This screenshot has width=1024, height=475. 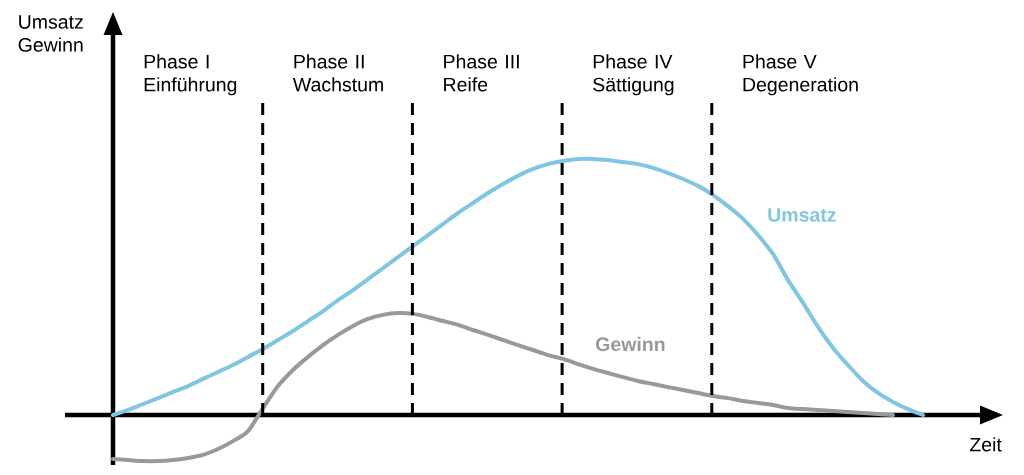 I want to click on text: Phase I Einführung, so click(x=190, y=75).